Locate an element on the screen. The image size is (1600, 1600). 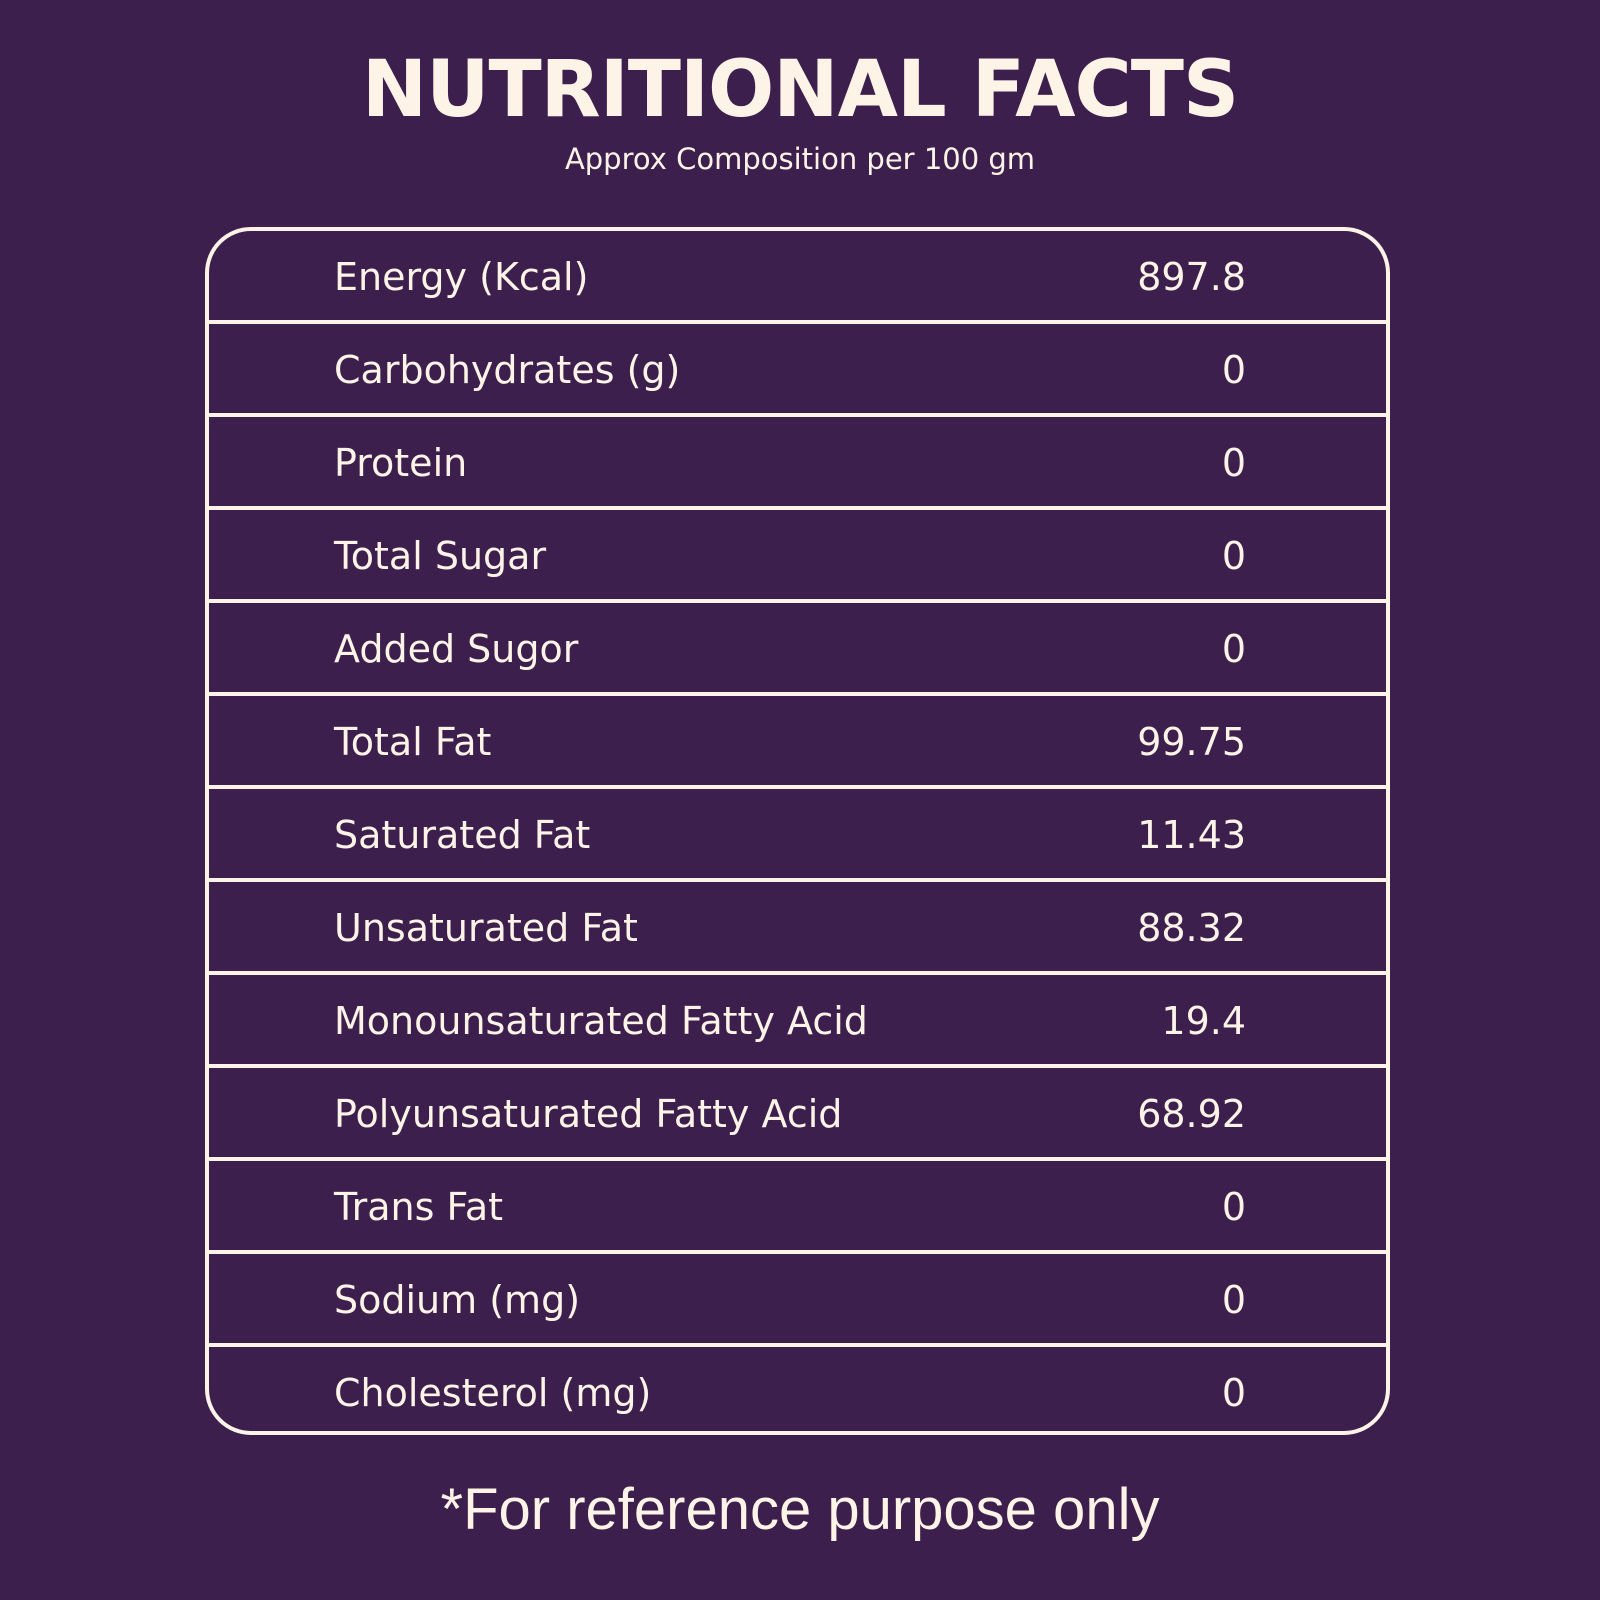
table-row: Total Fat 99.75 is located at coordinates (797, 742).